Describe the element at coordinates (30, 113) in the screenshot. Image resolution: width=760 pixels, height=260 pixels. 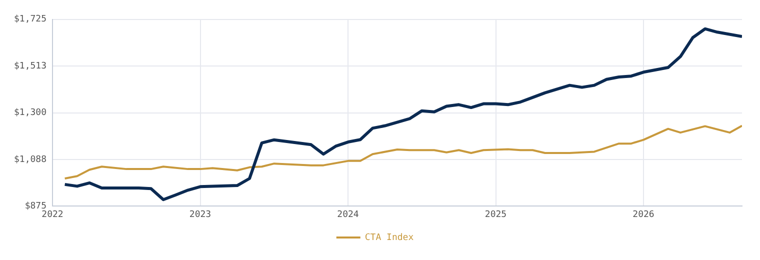
I see `y-tick-label: $1,300` at that location.